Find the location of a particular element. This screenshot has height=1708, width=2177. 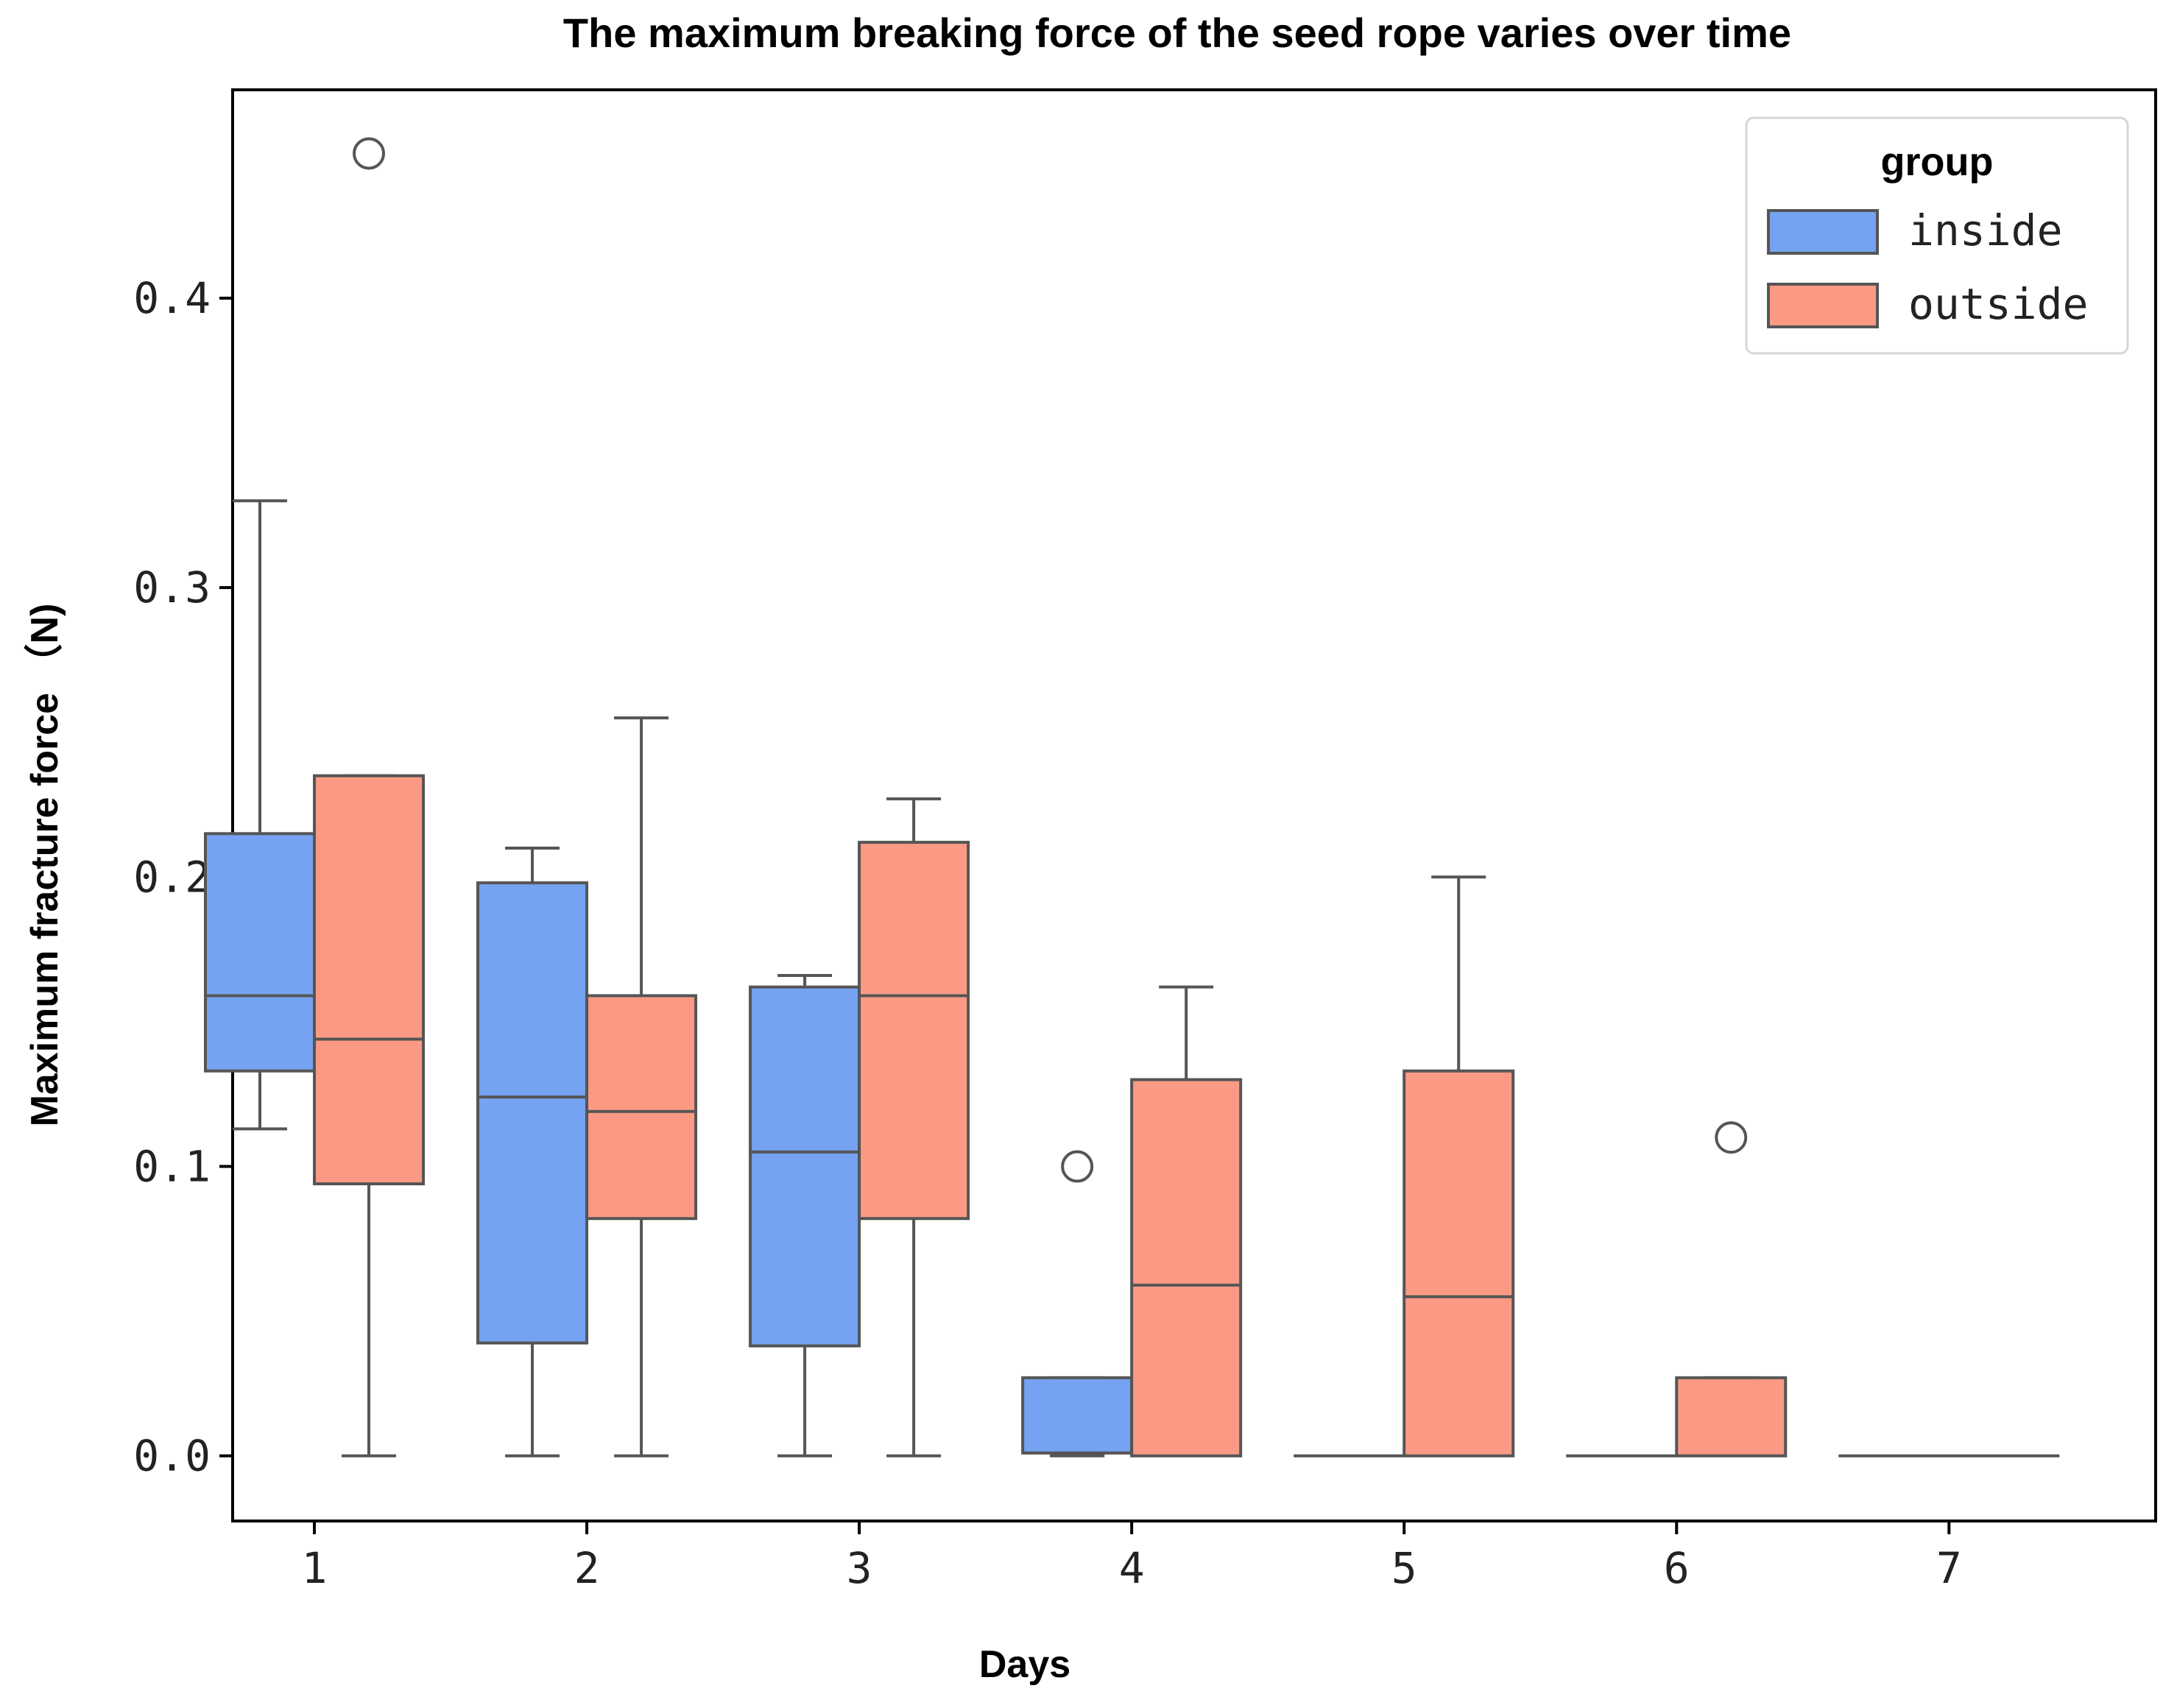

y-tick-label: 0.2 is located at coordinates (172, 877).